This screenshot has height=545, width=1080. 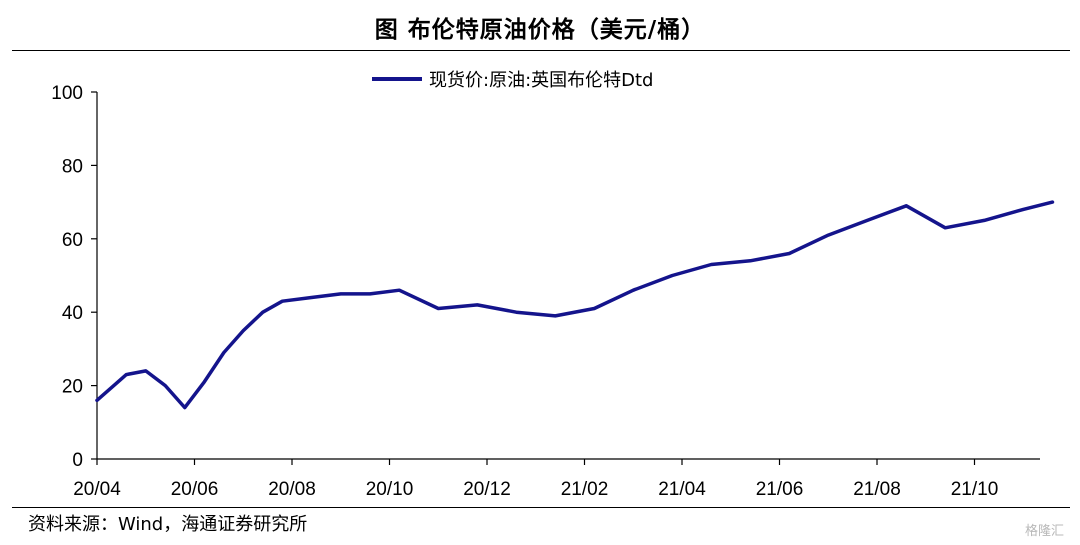 What do you see at coordinates (168, 524) in the screenshot?
I see `source-note: 资料来源：Wind，海通证券研究所` at bounding box center [168, 524].